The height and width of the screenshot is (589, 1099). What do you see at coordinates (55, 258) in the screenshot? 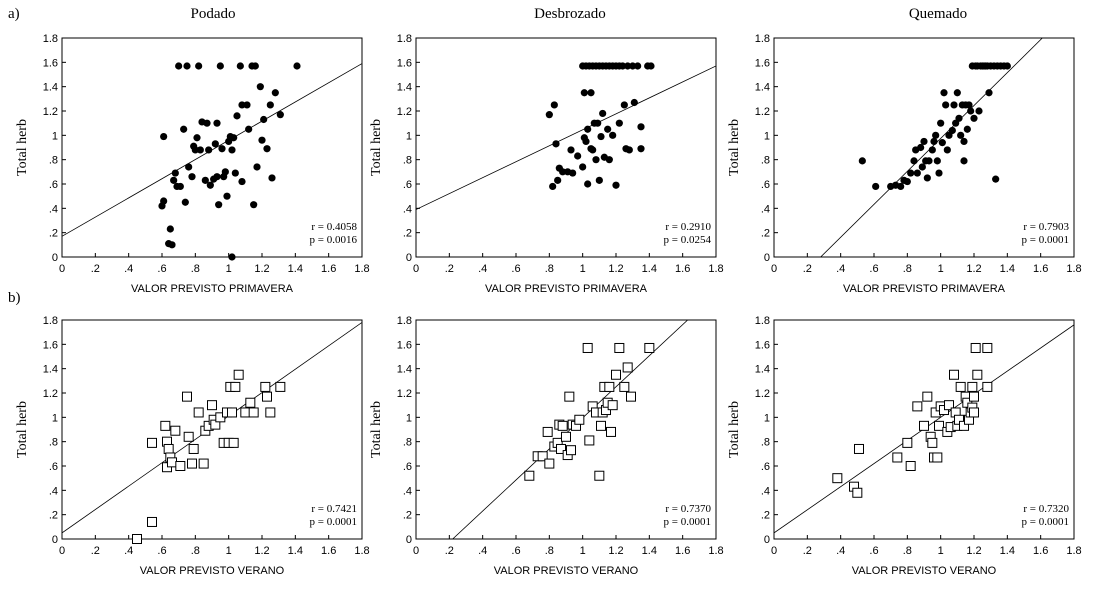
I see `y-tick-label: 0` at bounding box center [55, 258].